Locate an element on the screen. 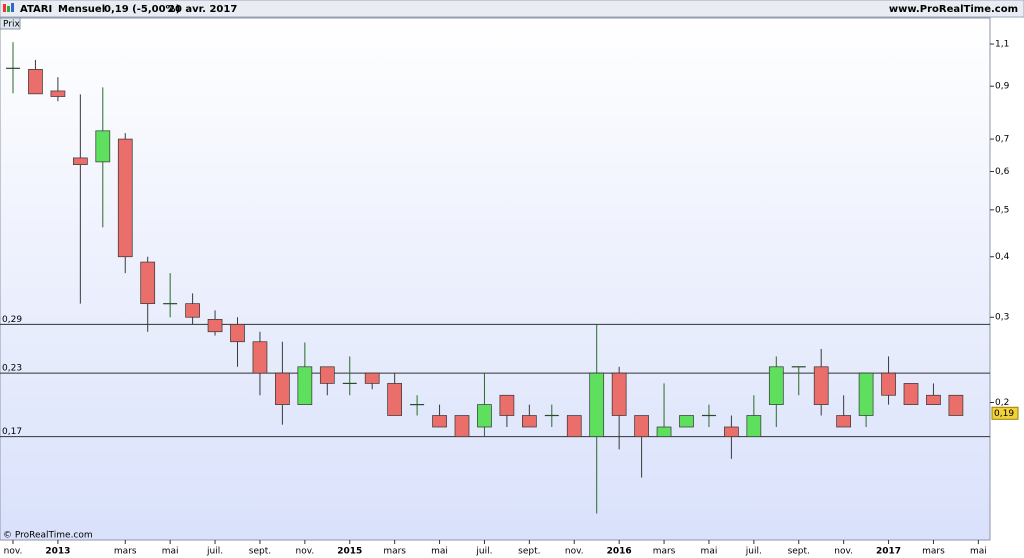  last-price-label: 0,19 is located at coordinates (1004, 414).